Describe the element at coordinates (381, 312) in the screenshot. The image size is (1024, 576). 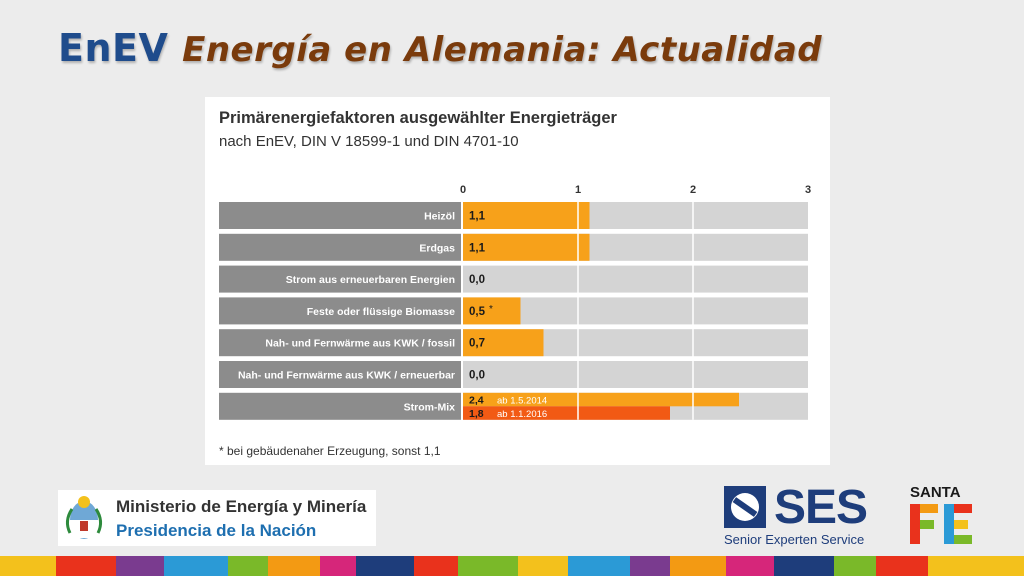
I see `category-label: Feste oder flüssige Biomasse` at that location.